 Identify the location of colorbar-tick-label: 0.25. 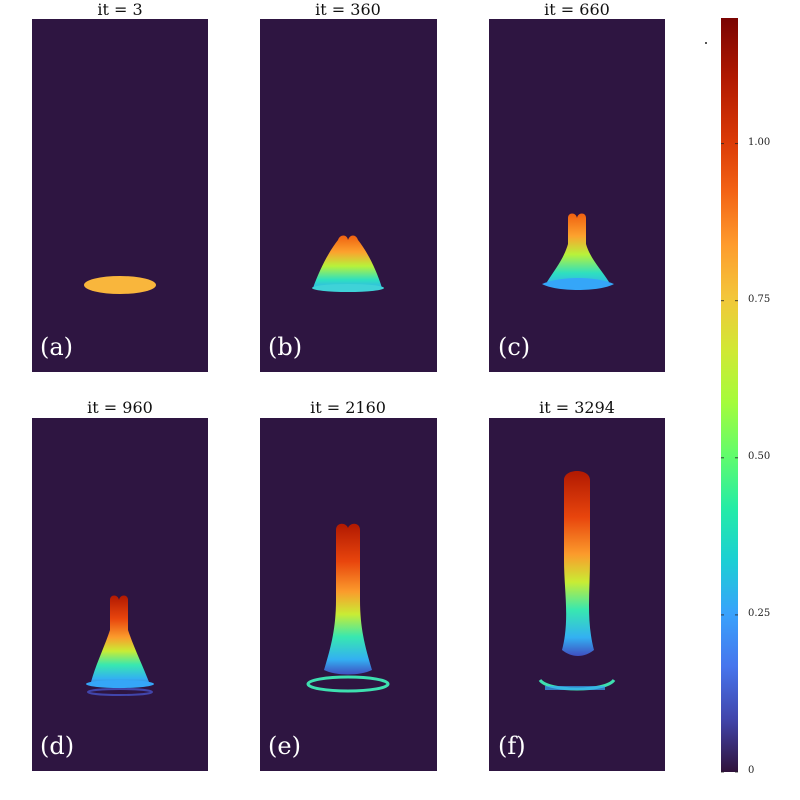
(759, 613).